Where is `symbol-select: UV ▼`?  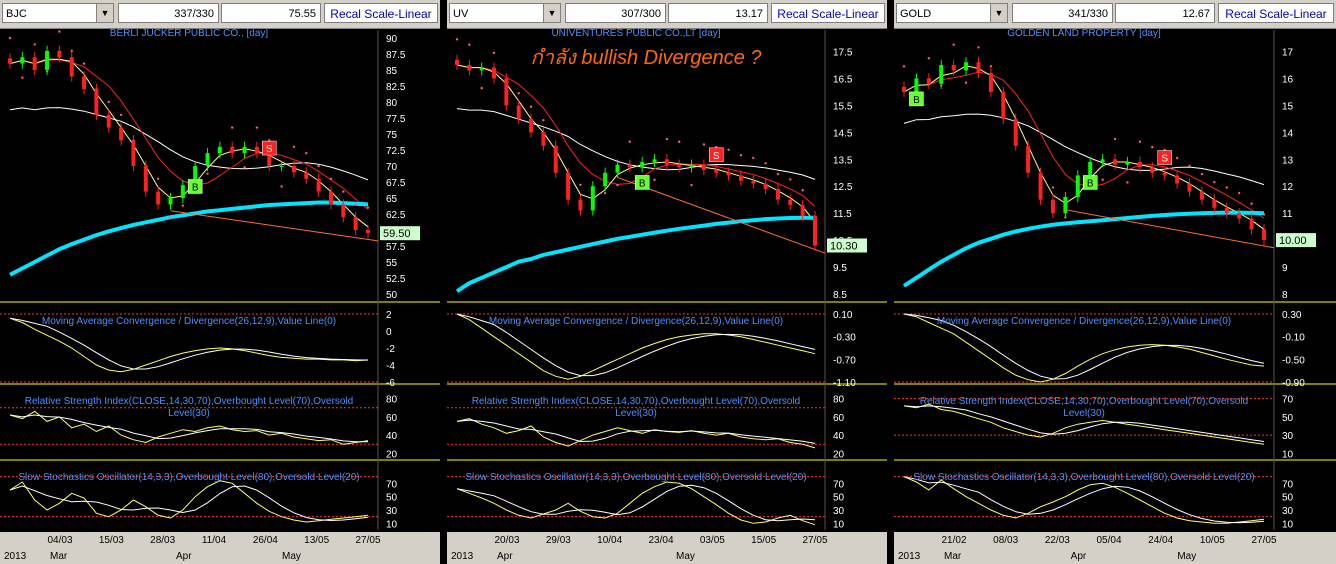 symbol-select: UV ▼ is located at coordinates (505, 13).